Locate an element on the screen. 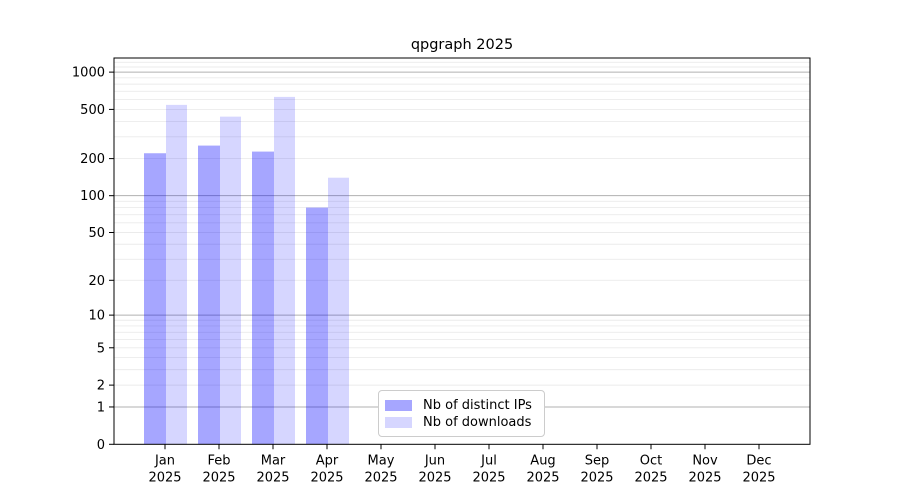 Image resolution: width=900 pixels, height=500 pixels. y-tick-label: 2 is located at coordinates (101, 386).